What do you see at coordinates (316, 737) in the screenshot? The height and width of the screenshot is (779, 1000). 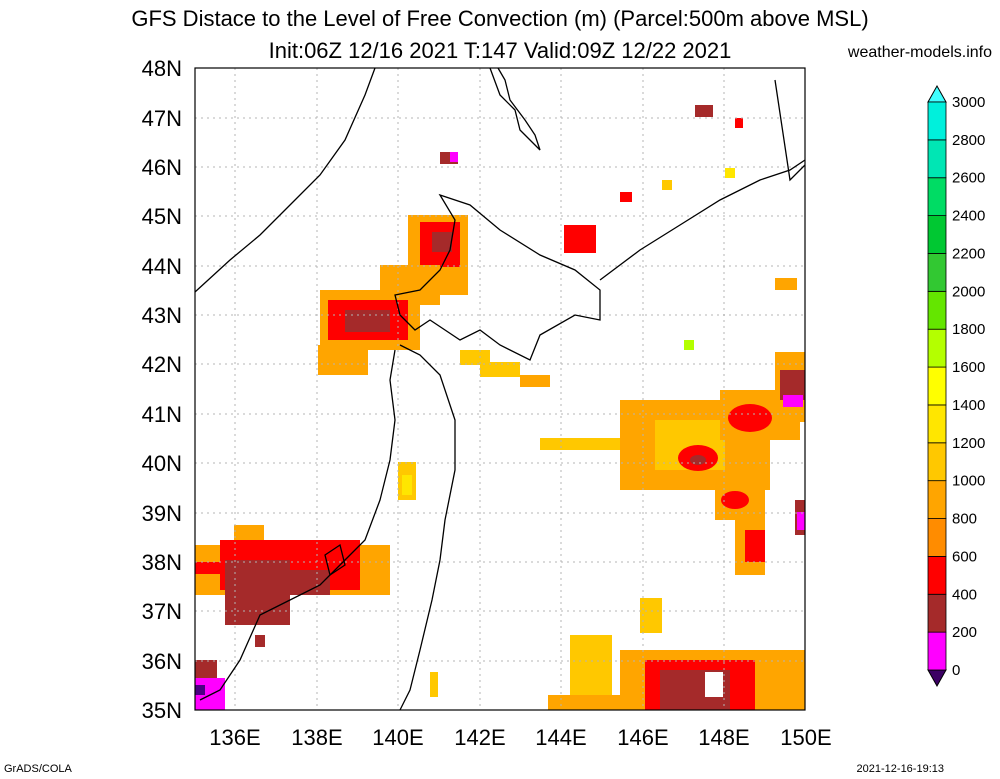 I see `lon-label: 138E` at bounding box center [316, 737].